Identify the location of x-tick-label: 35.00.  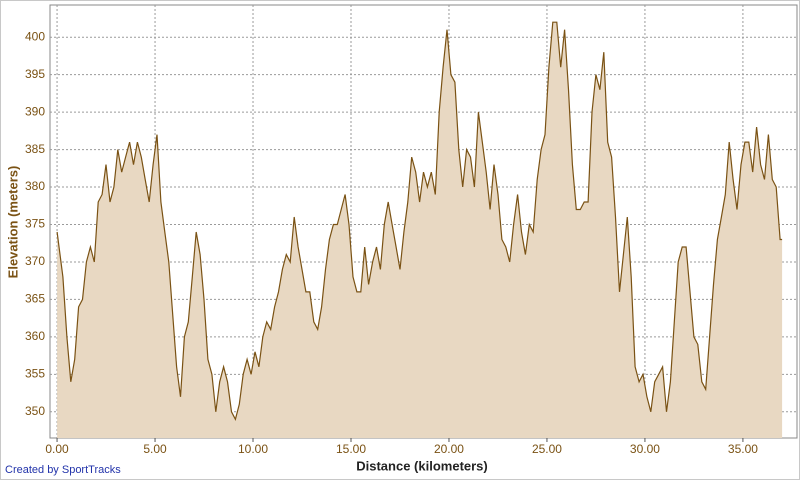
(743, 449).